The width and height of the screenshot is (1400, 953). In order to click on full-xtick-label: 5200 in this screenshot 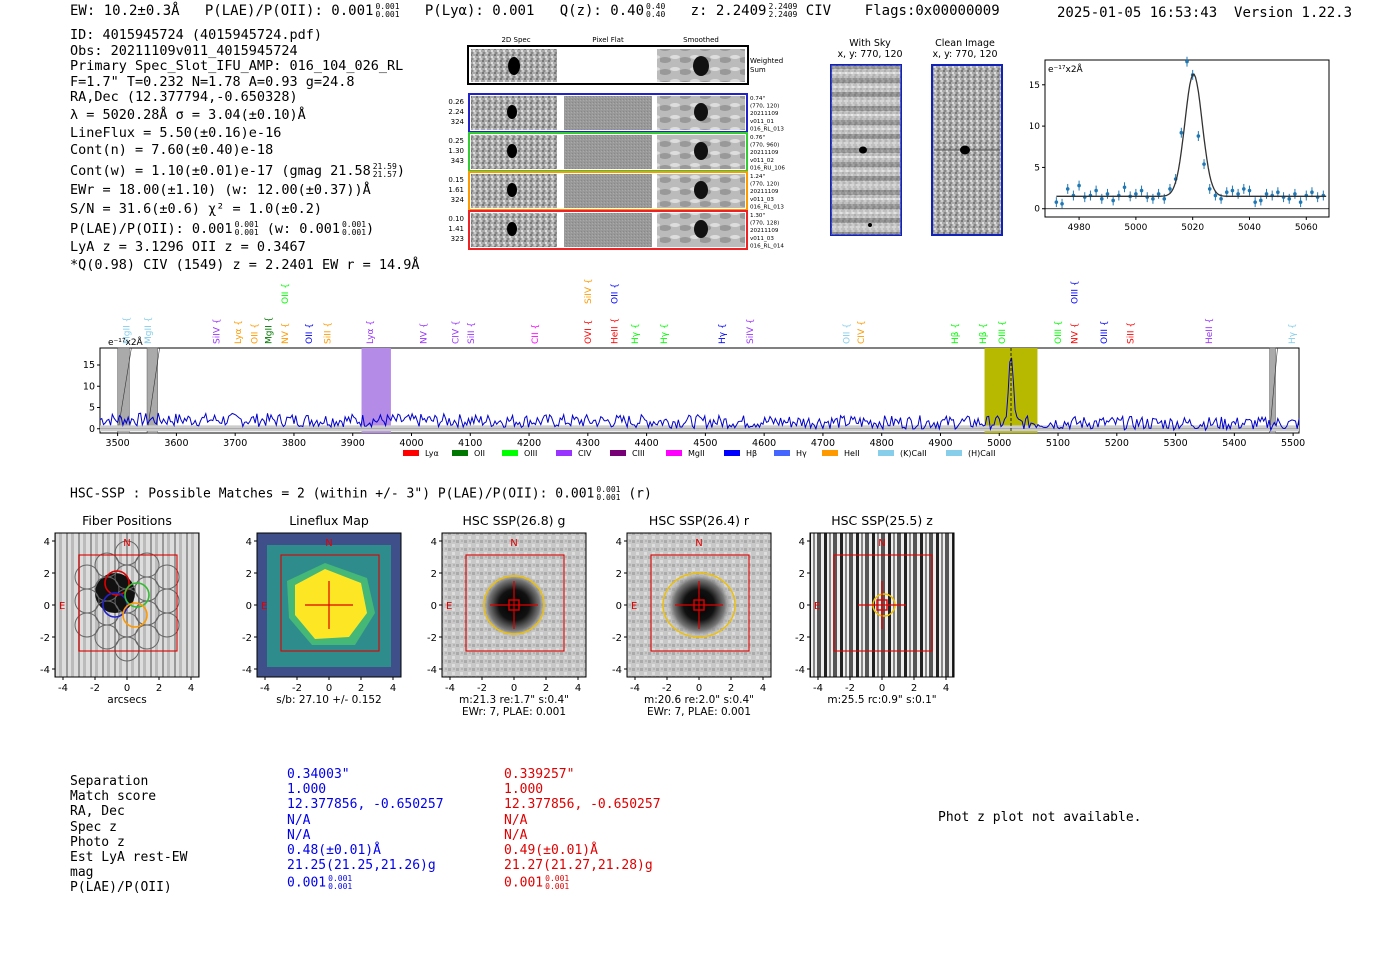, I will do `click(1117, 443)`.